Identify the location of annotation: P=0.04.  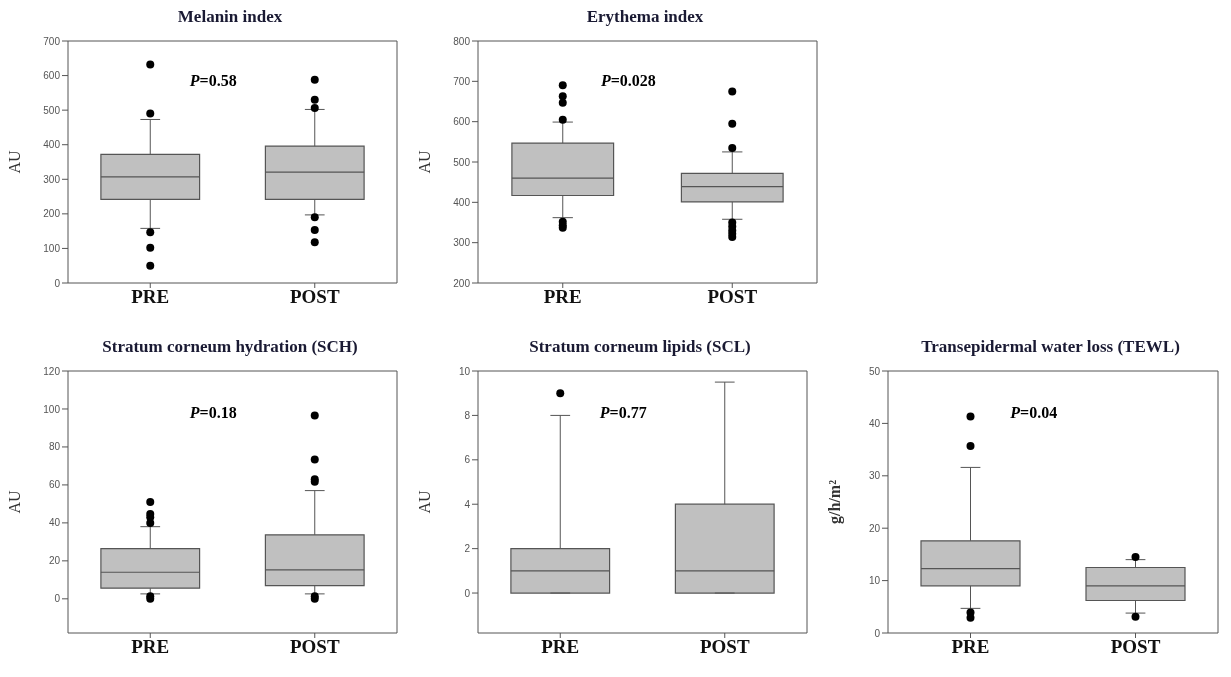
(1034, 413).